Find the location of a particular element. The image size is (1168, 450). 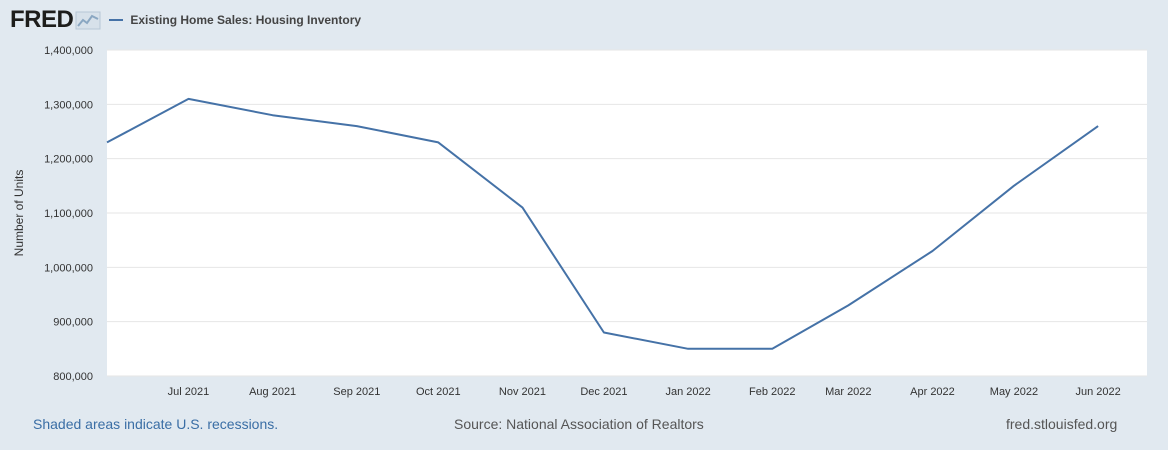

x-tick-label: Oct 2021 is located at coordinates (438, 392).